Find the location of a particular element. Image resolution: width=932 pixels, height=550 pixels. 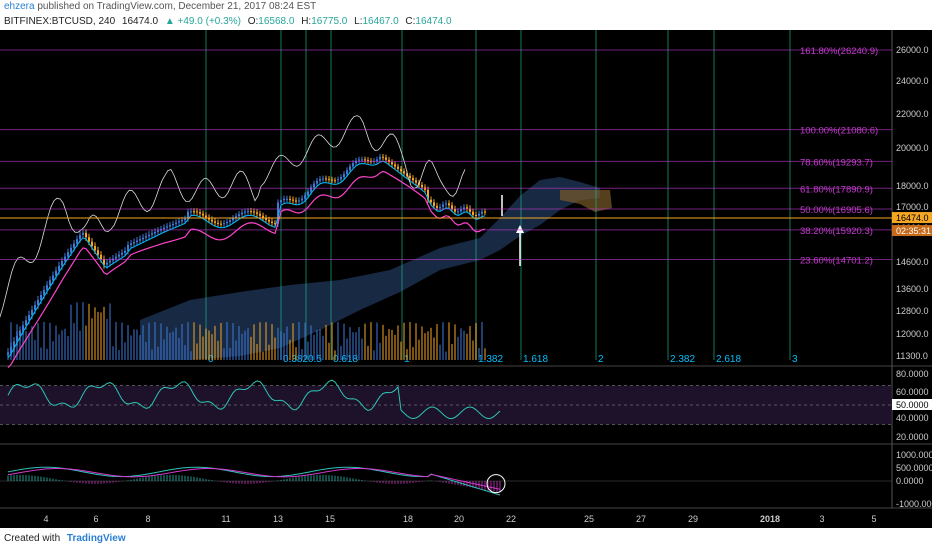

arrow-up-head is located at coordinates (520, 229).